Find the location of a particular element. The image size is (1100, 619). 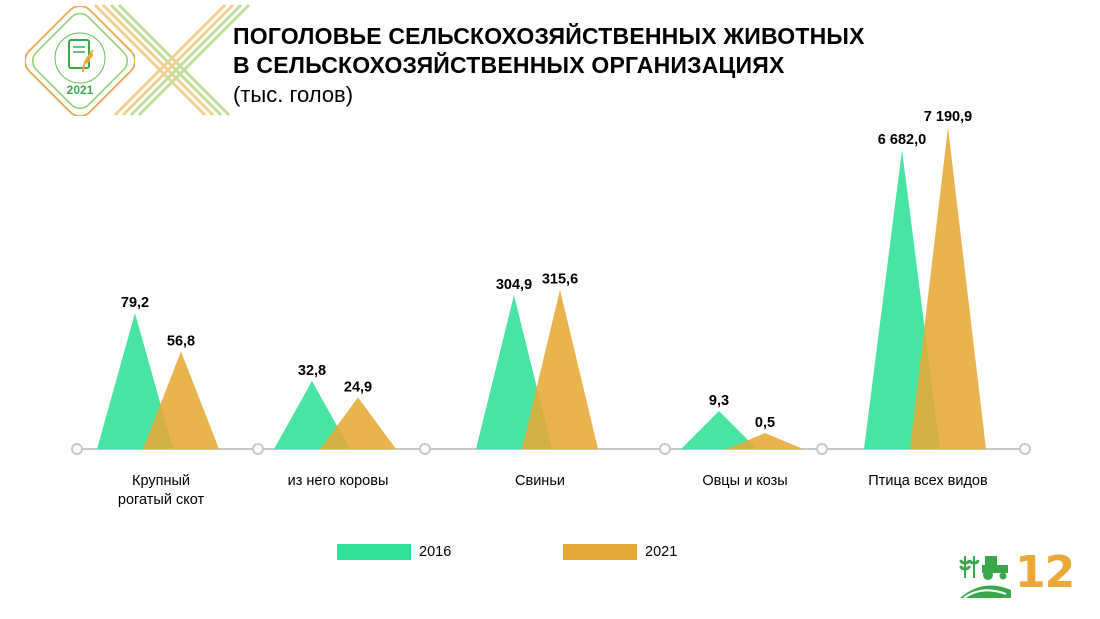

category-label-1: из него коровы is located at coordinates (338, 481).